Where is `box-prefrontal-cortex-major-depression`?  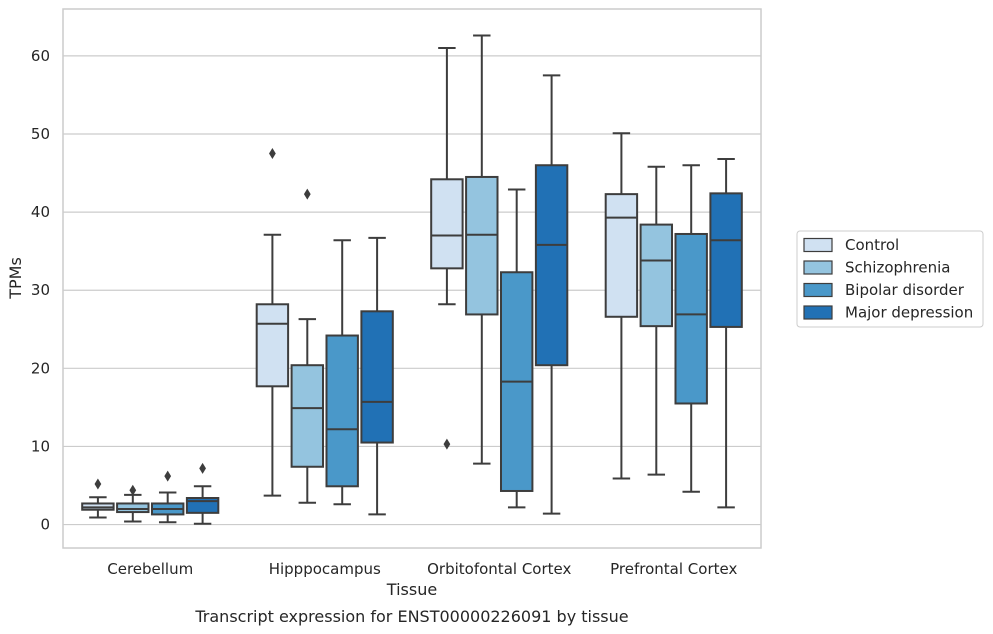
box-prefrontal-cortex-major-depression is located at coordinates (726, 333).